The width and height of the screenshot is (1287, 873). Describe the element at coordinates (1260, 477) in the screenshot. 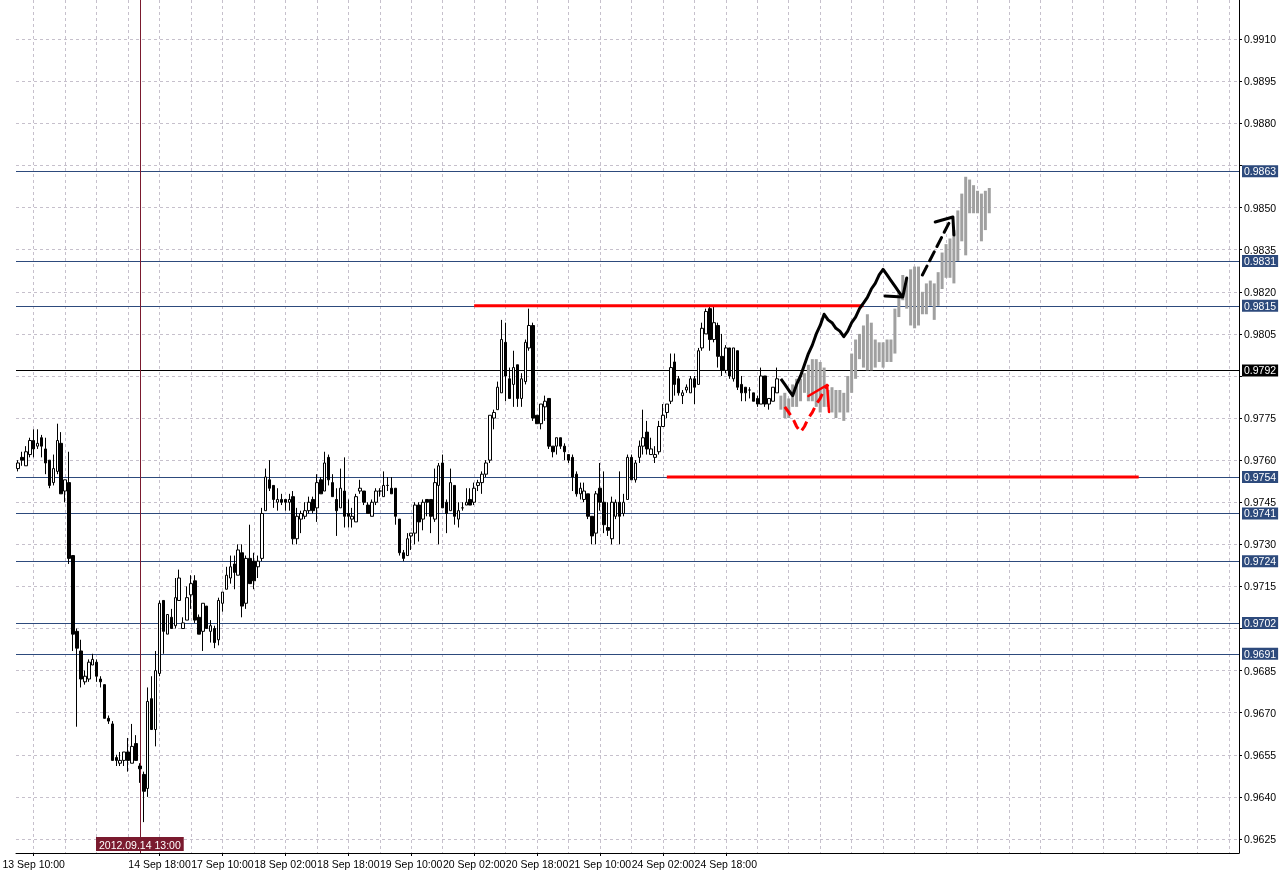

I see `ref-line-label: 0.9754` at that location.